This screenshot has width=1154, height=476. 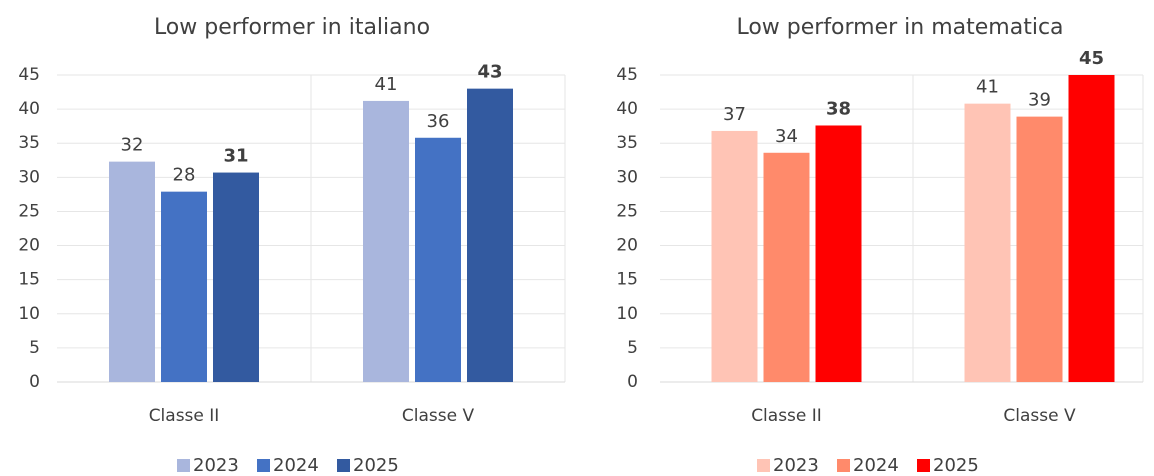 What do you see at coordinates (235, 156) in the screenshot?
I see `data-label: 31` at bounding box center [235, 156].